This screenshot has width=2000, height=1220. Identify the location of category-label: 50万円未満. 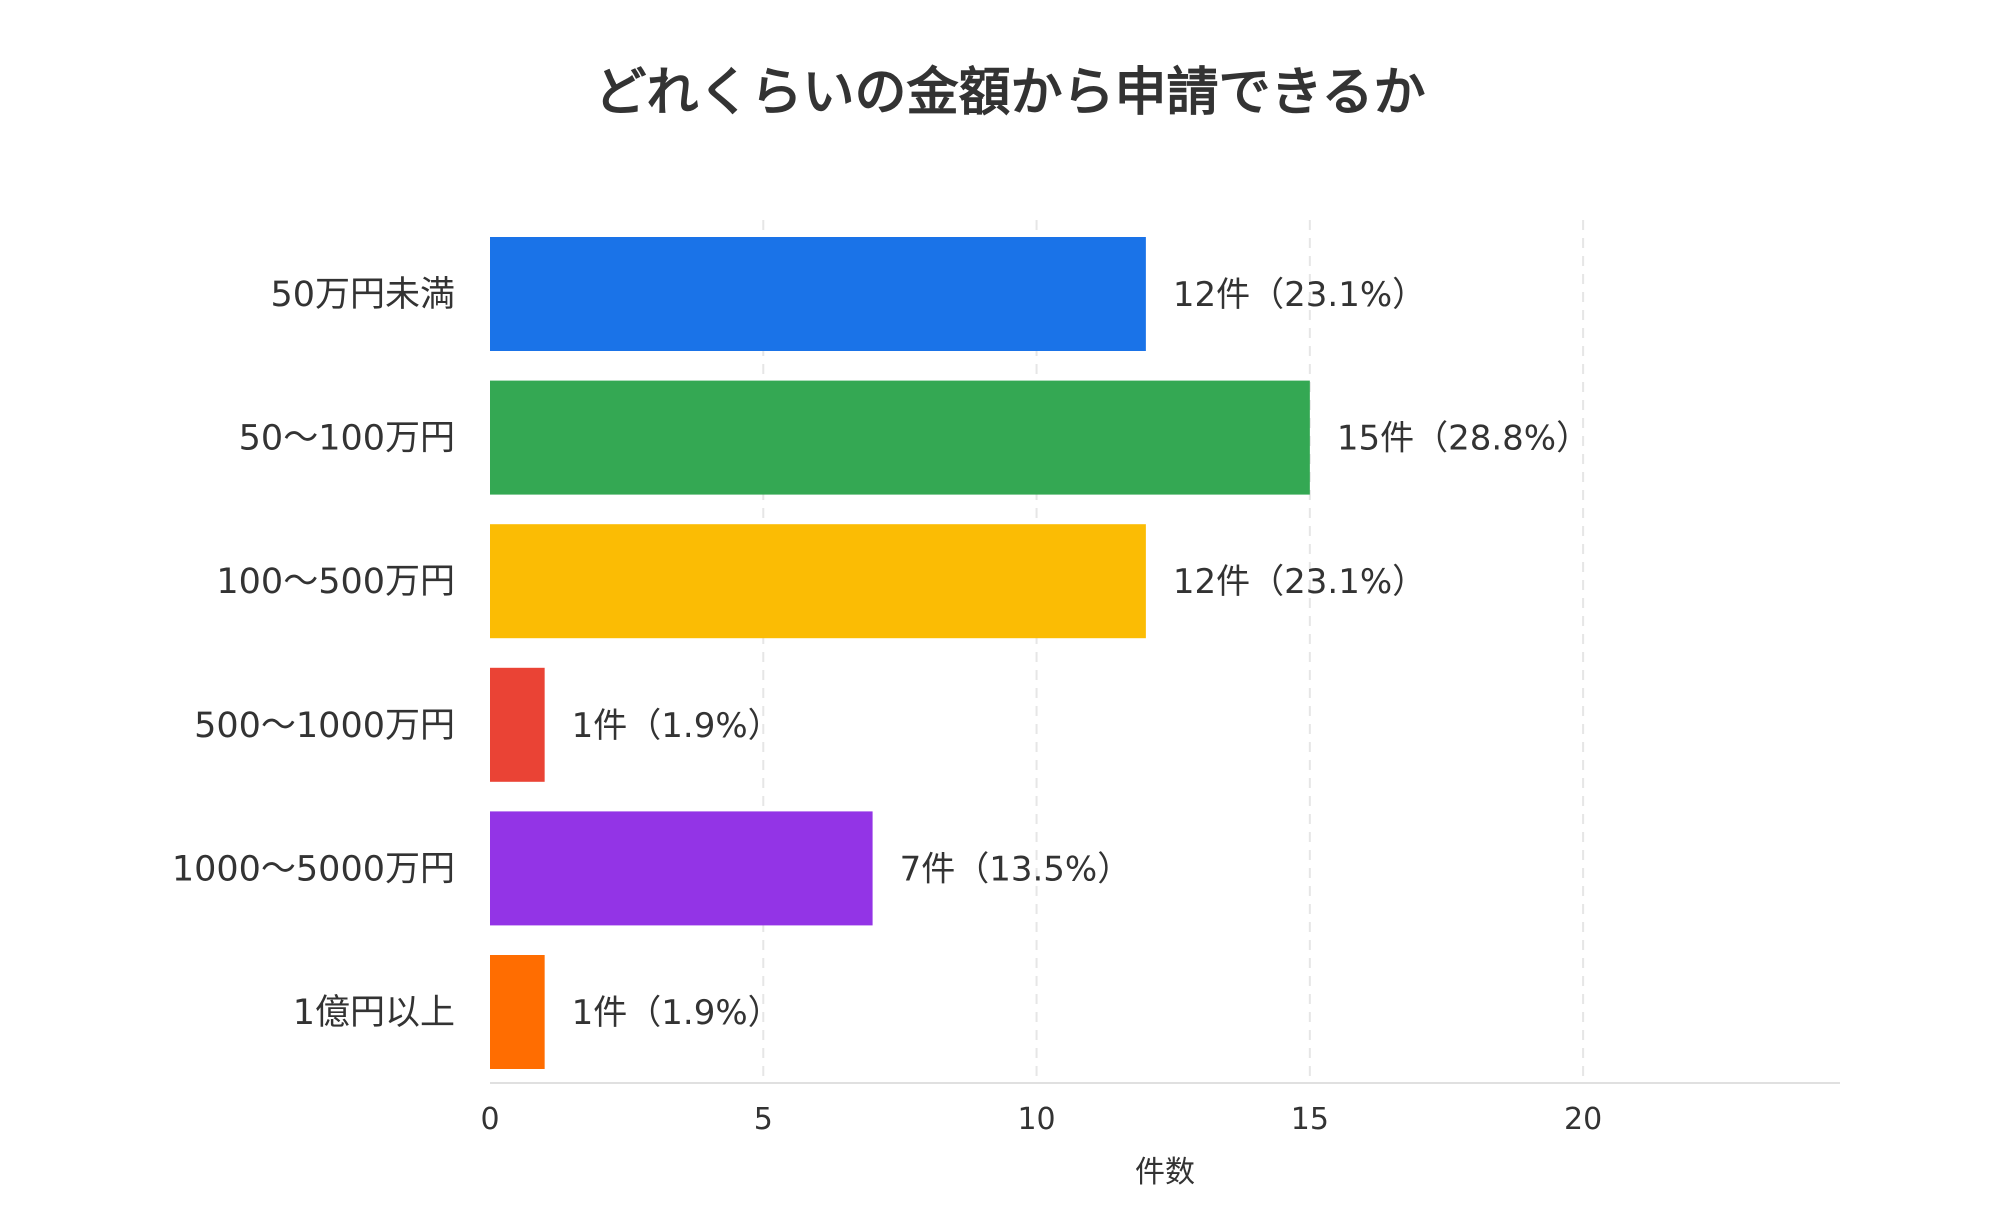
(362, 295).